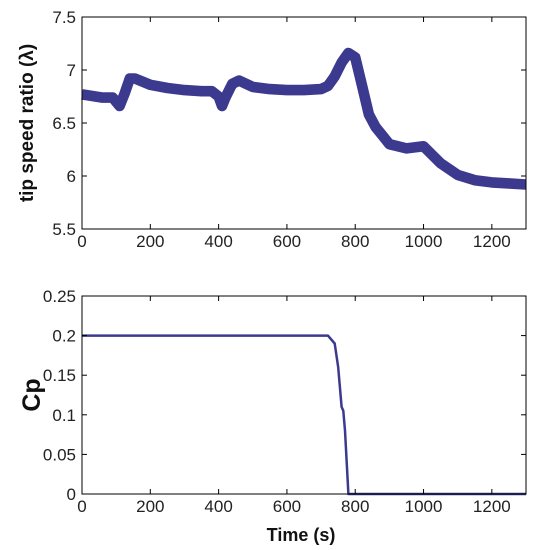 The height and width of the screenshot is (550, 542). I want to click on cp-ytick-label: 0.1, so click(64, 415).